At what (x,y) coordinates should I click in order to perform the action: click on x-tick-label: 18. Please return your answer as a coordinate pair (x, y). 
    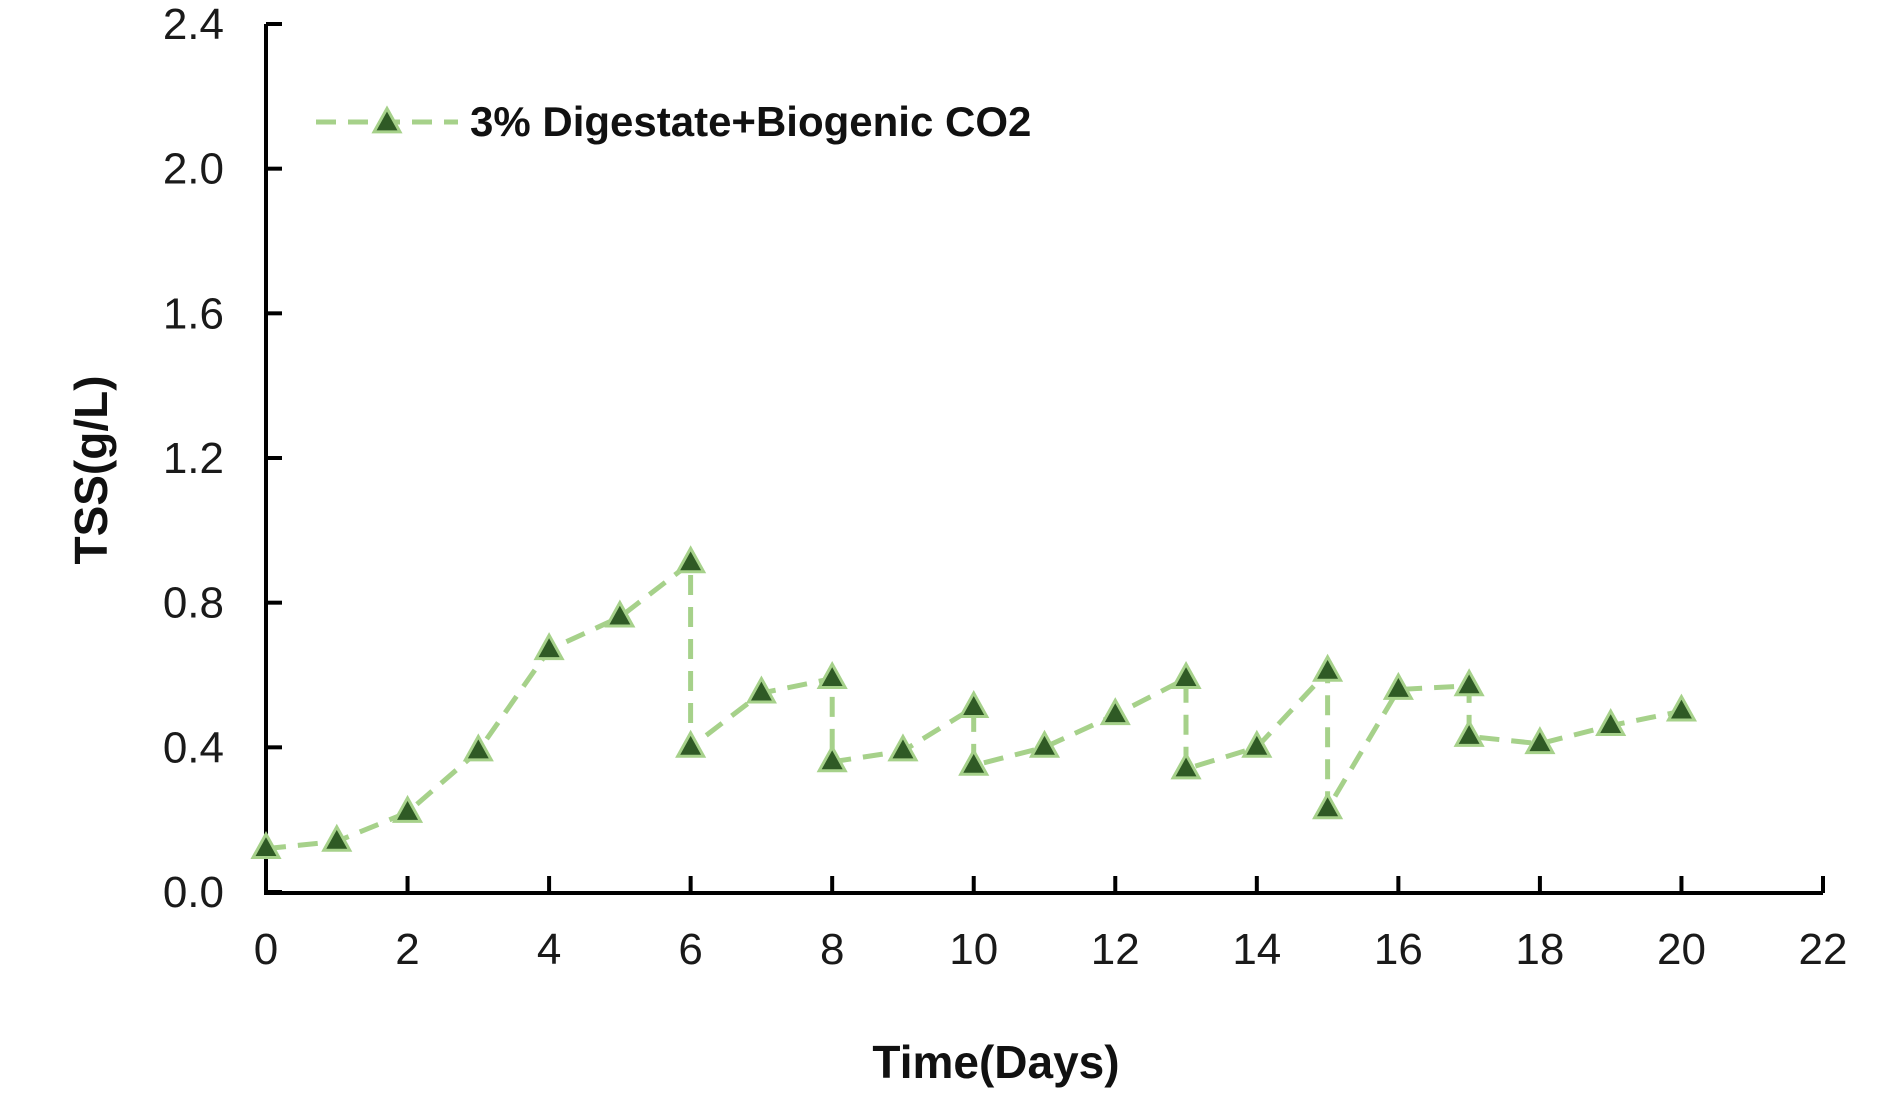
    Looking at the image, I should click on (1539, 949).